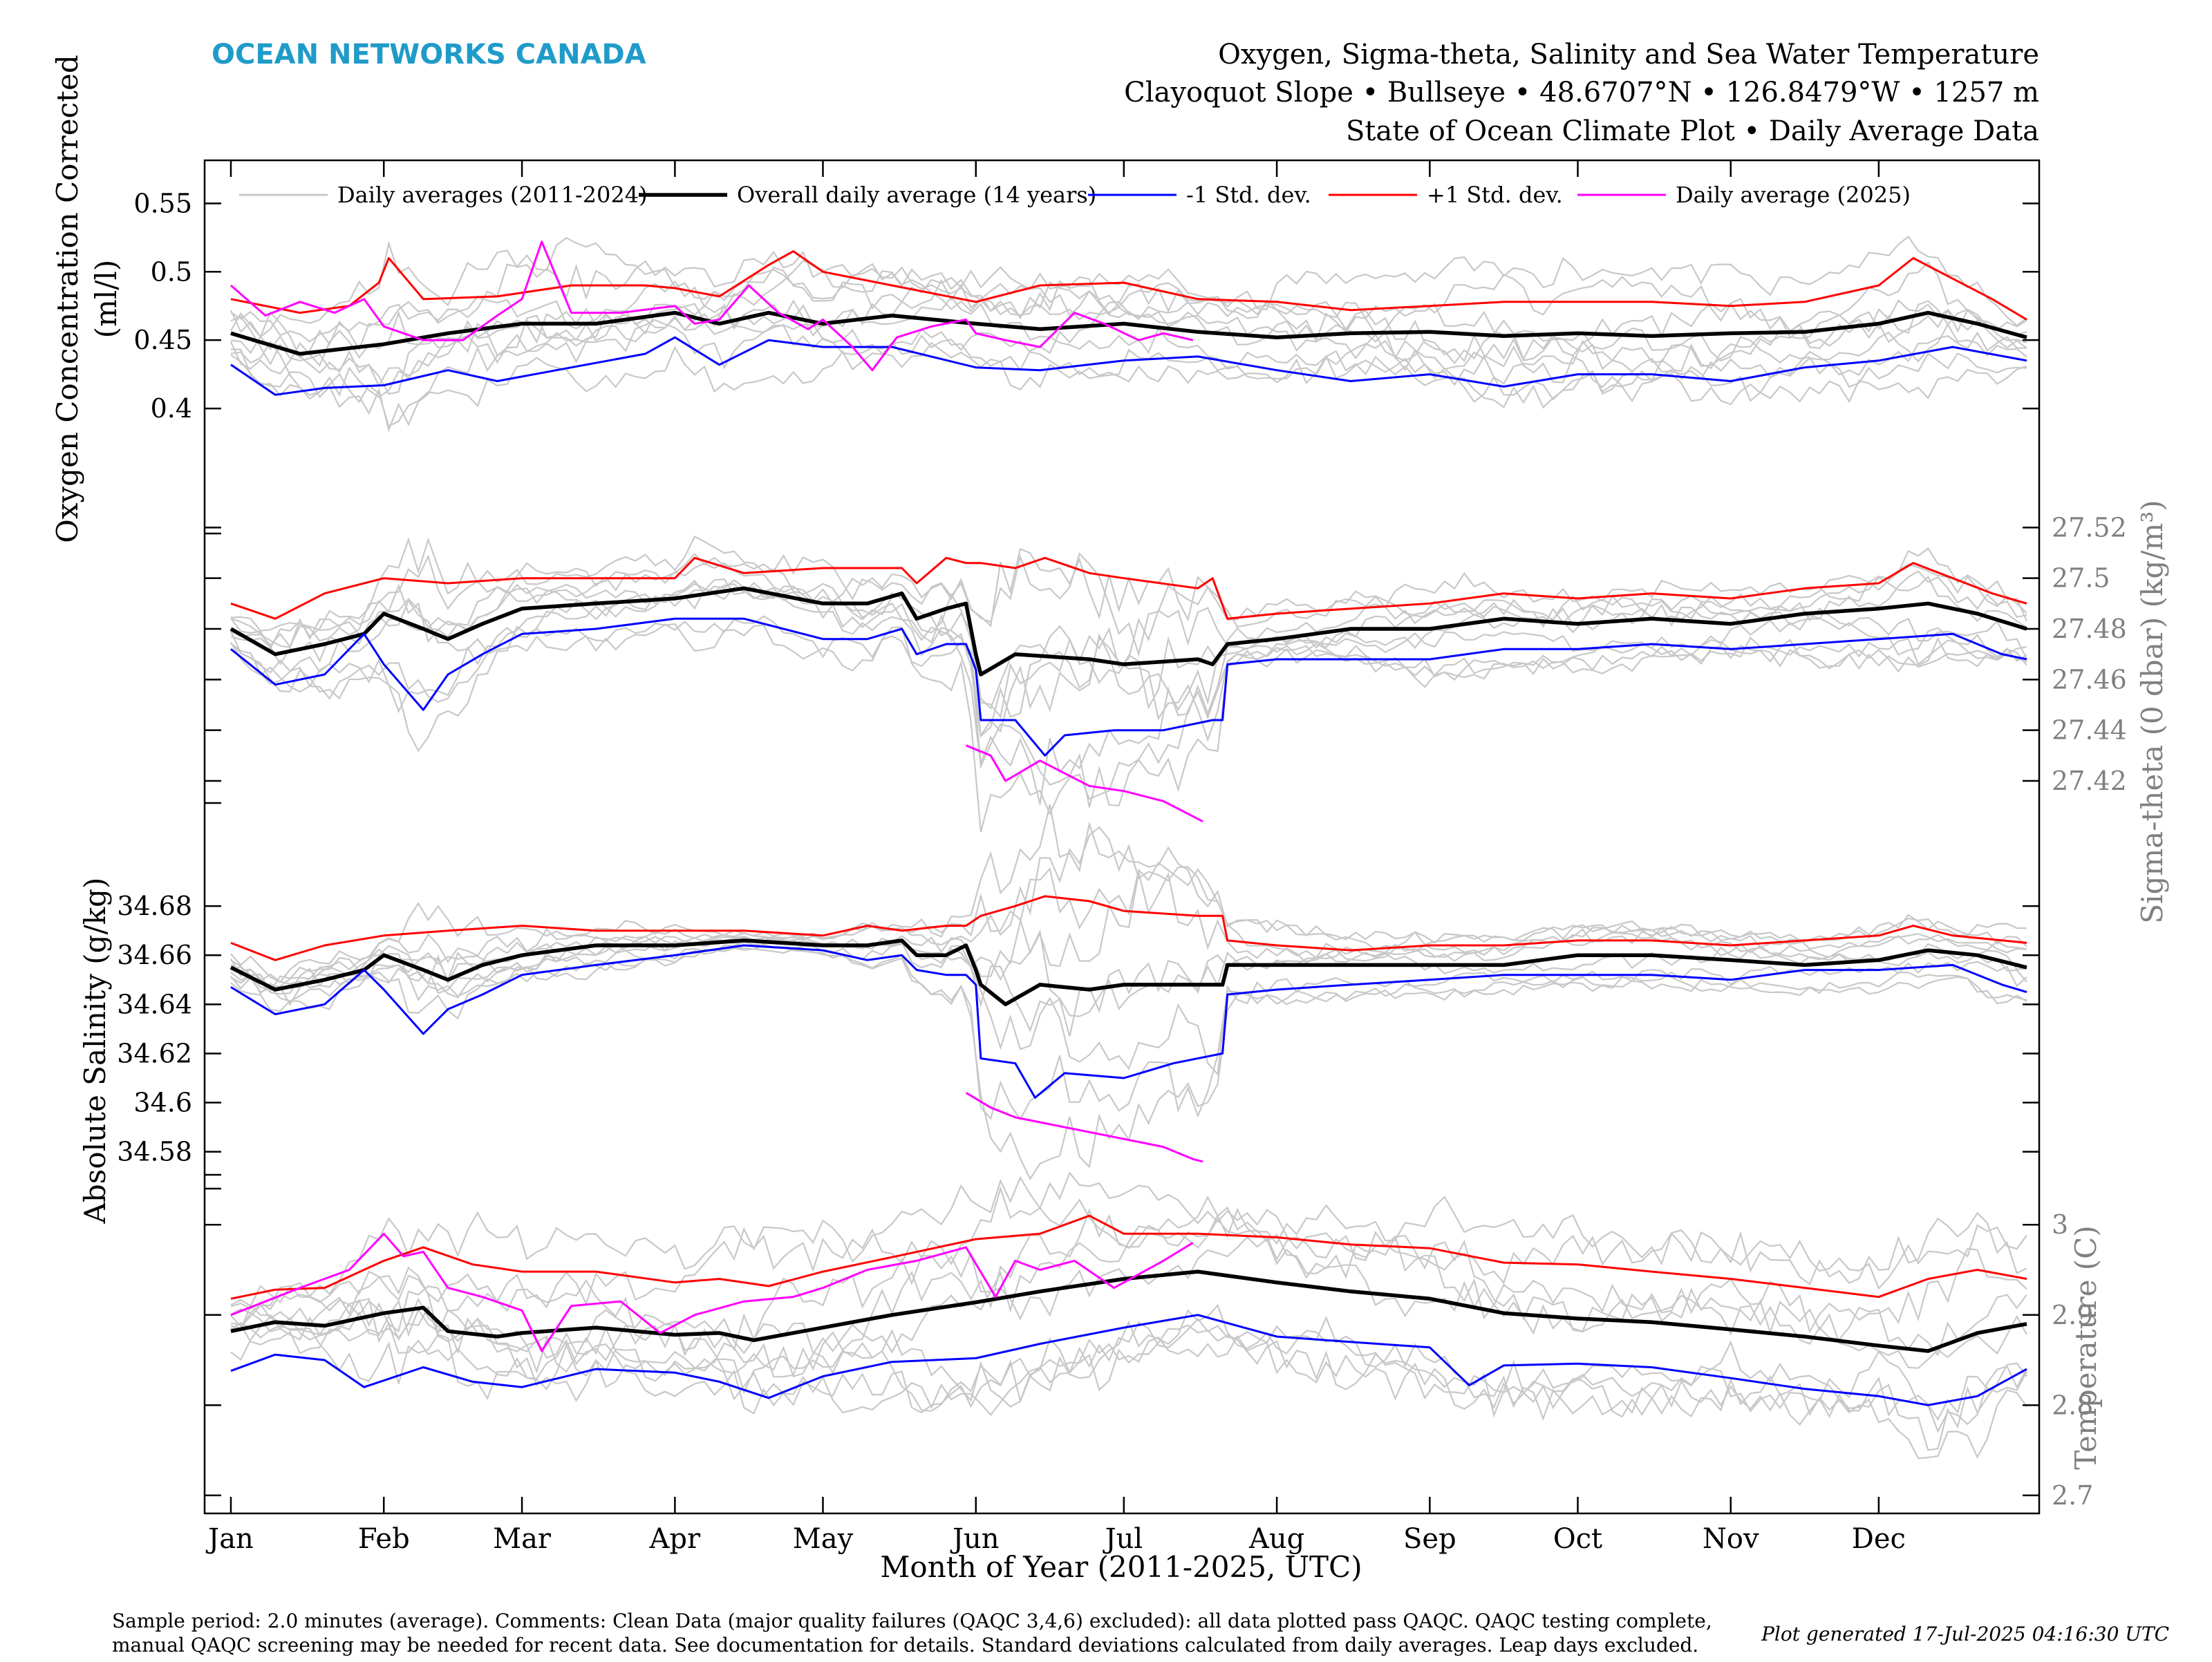 This screenshot has height=1662, width=2212. I want to click on x-tick-label: May, so click(824, 1539).